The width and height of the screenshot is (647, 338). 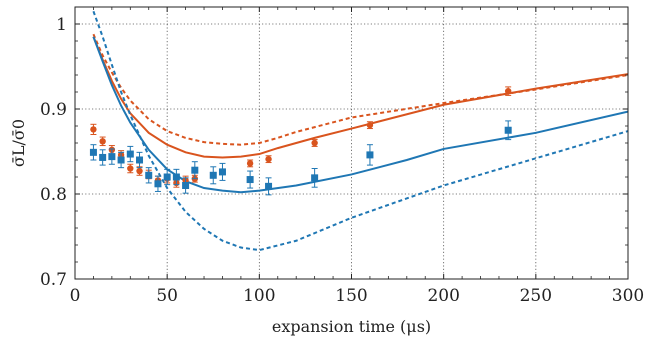 I want to click on x-tick-label: 250, so click(x=536, y=296).